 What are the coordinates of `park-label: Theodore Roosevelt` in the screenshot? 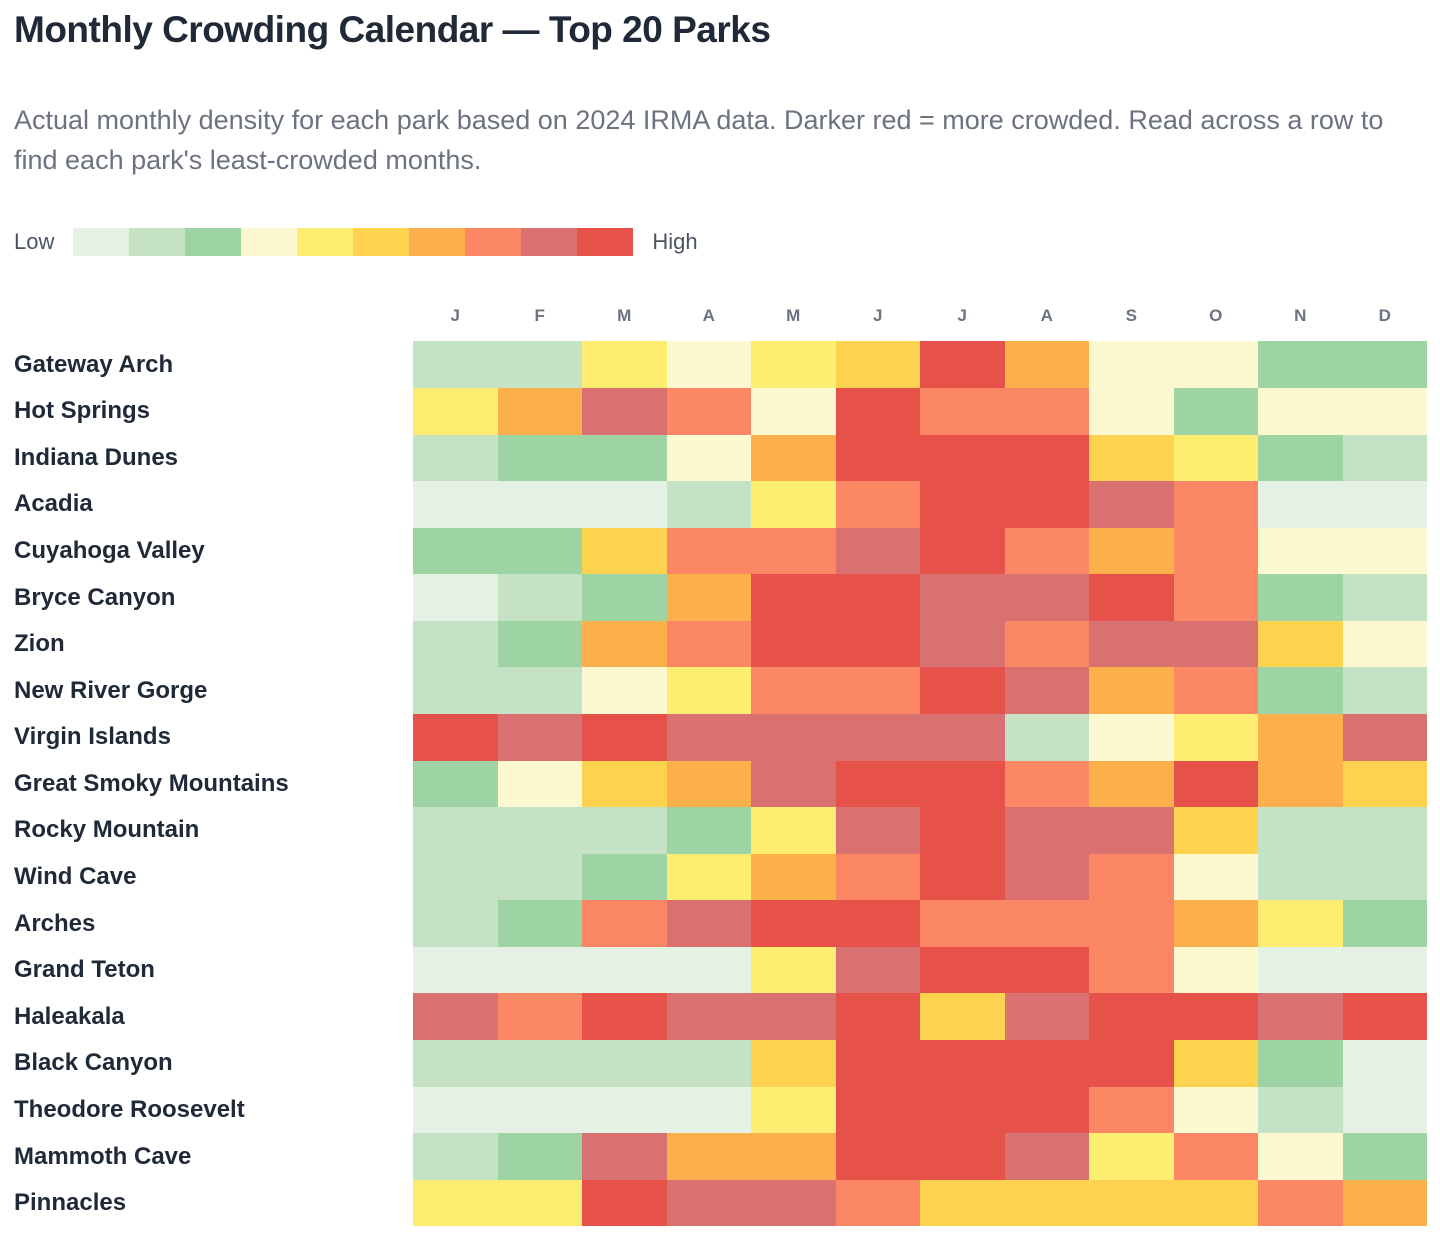 It's located at (129, 1109).